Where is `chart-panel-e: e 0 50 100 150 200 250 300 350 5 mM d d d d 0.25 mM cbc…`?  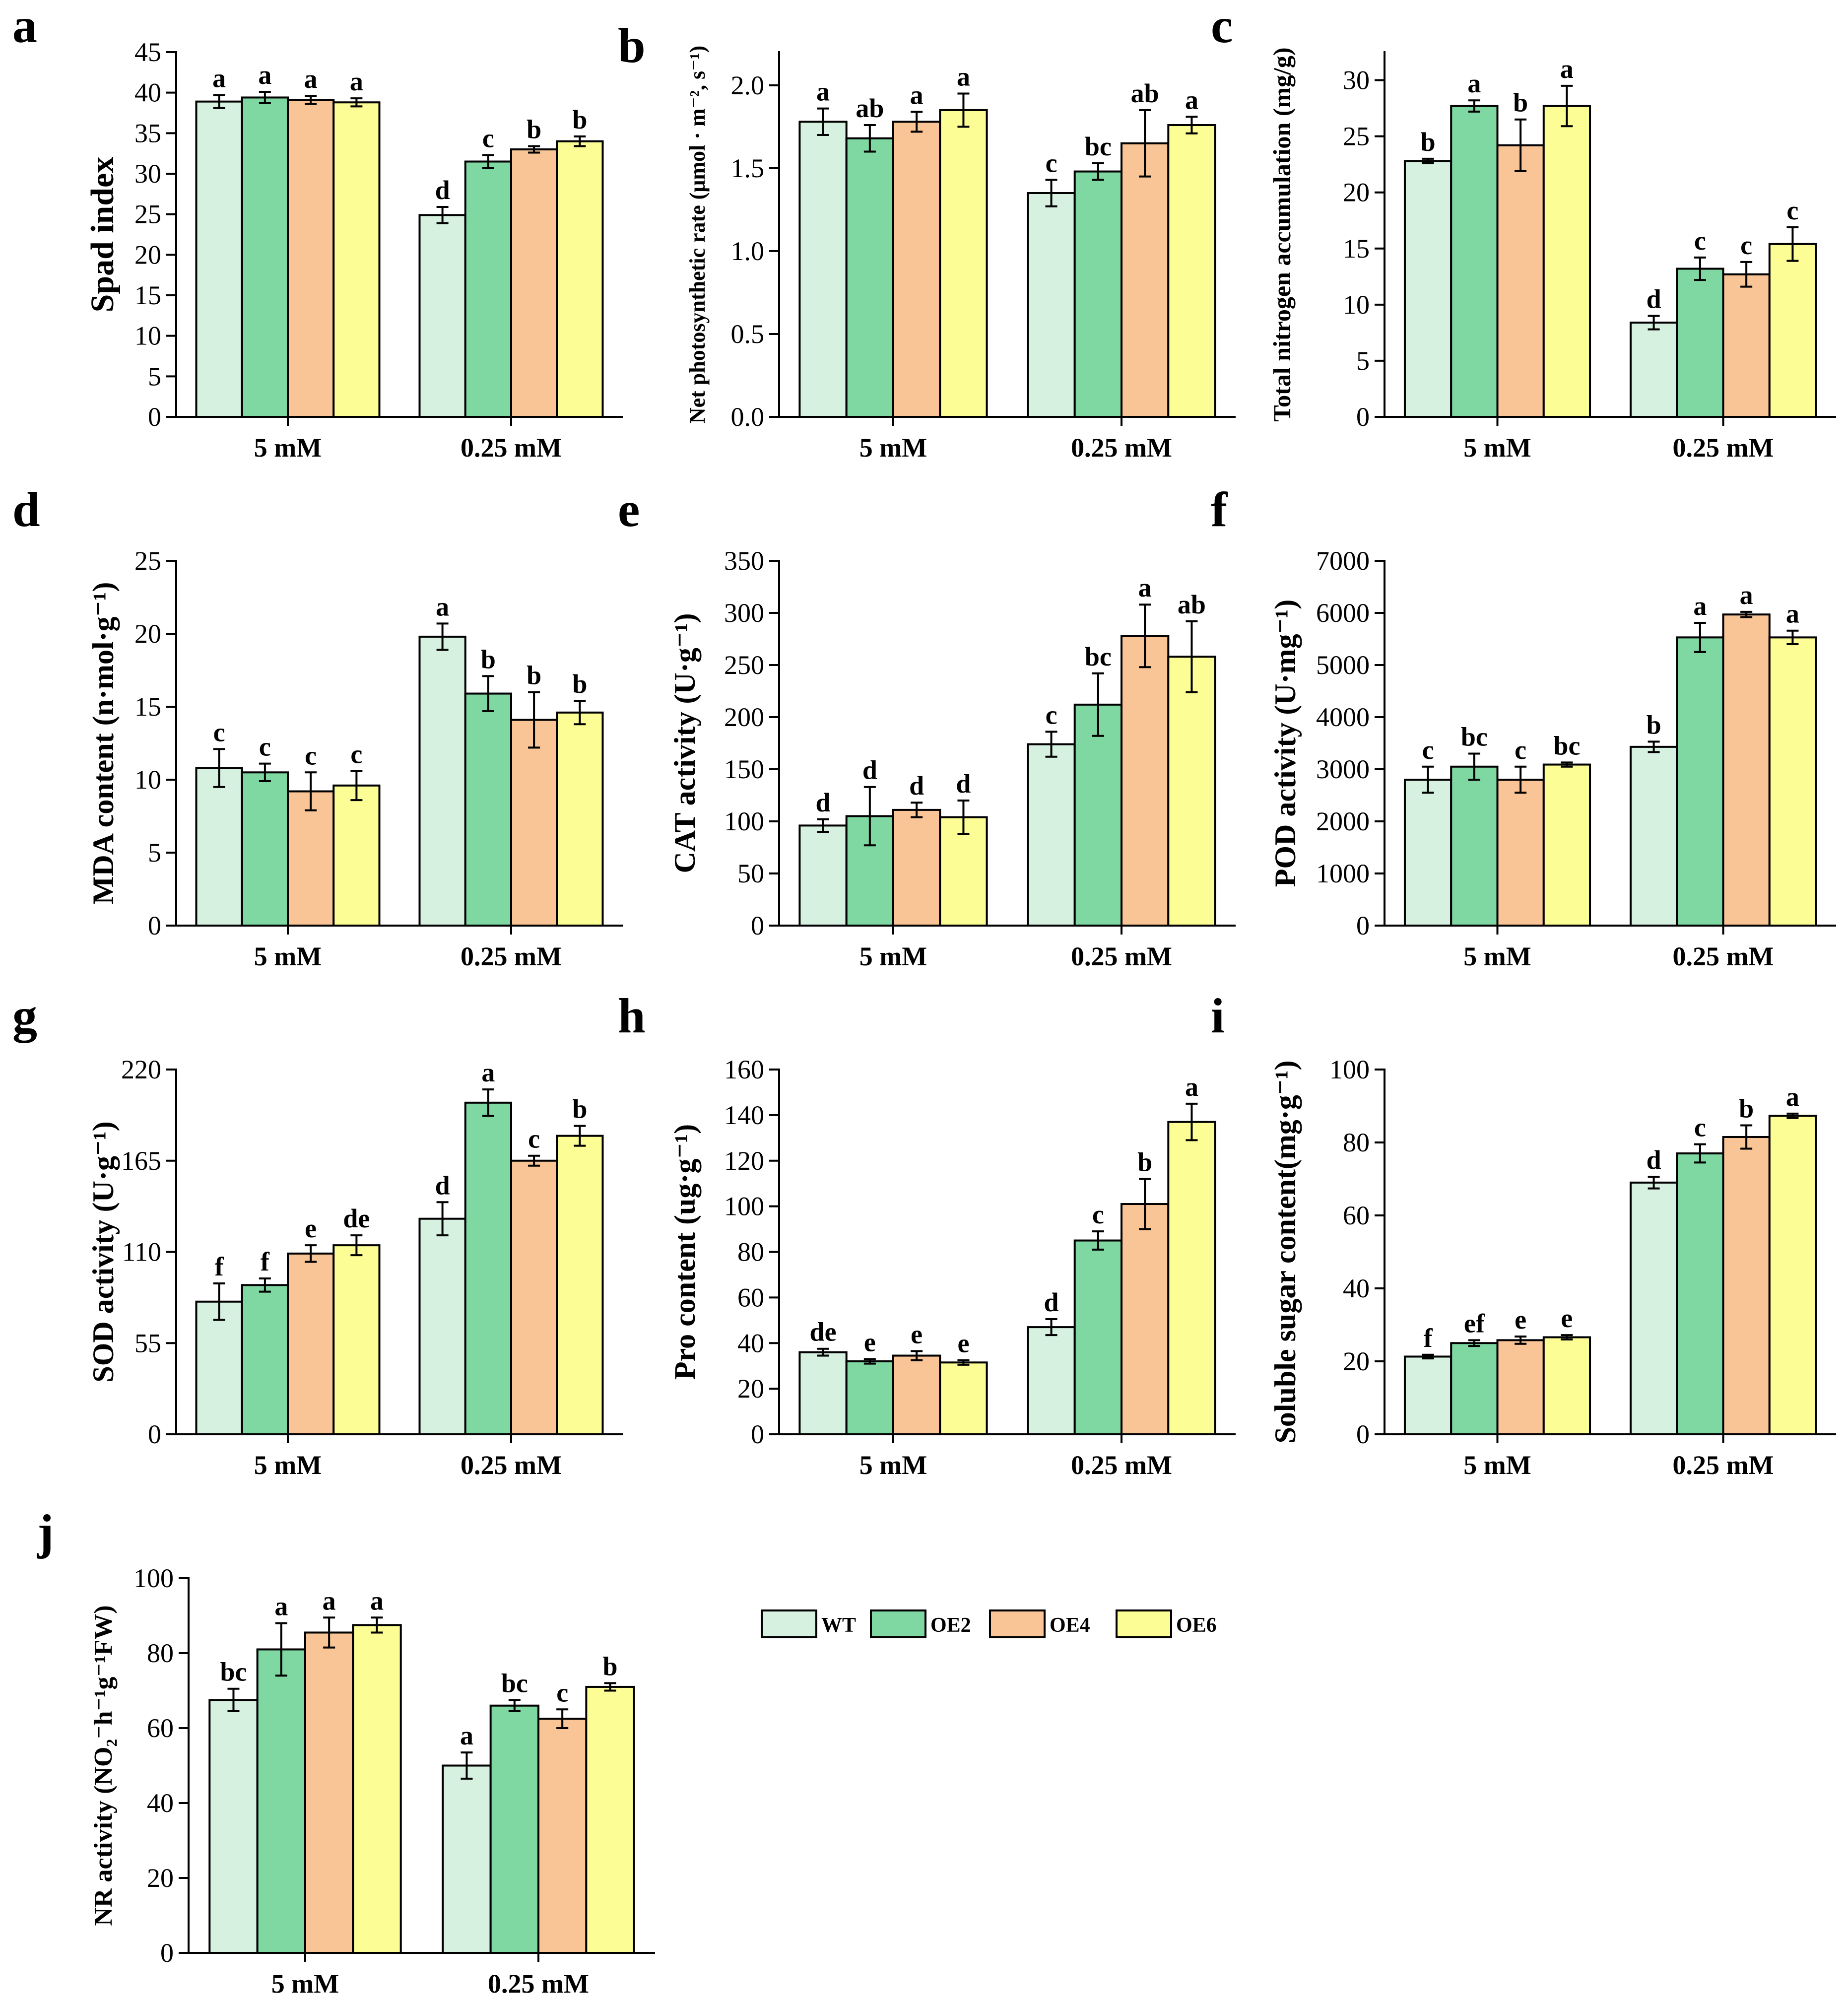
chart-panel-e: e 0 50 100 150 200 250 300 350 5 mM d d d d 0.25 mM cbc… is located at coordinates (927, 726).